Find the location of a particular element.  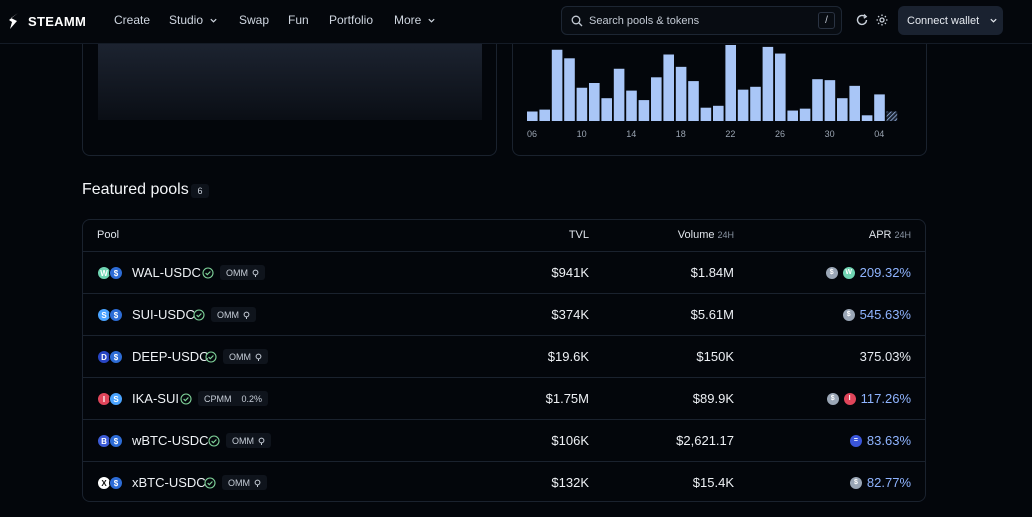

pool-pair-name: WAL-USDC is located at coordinates (166, 272).